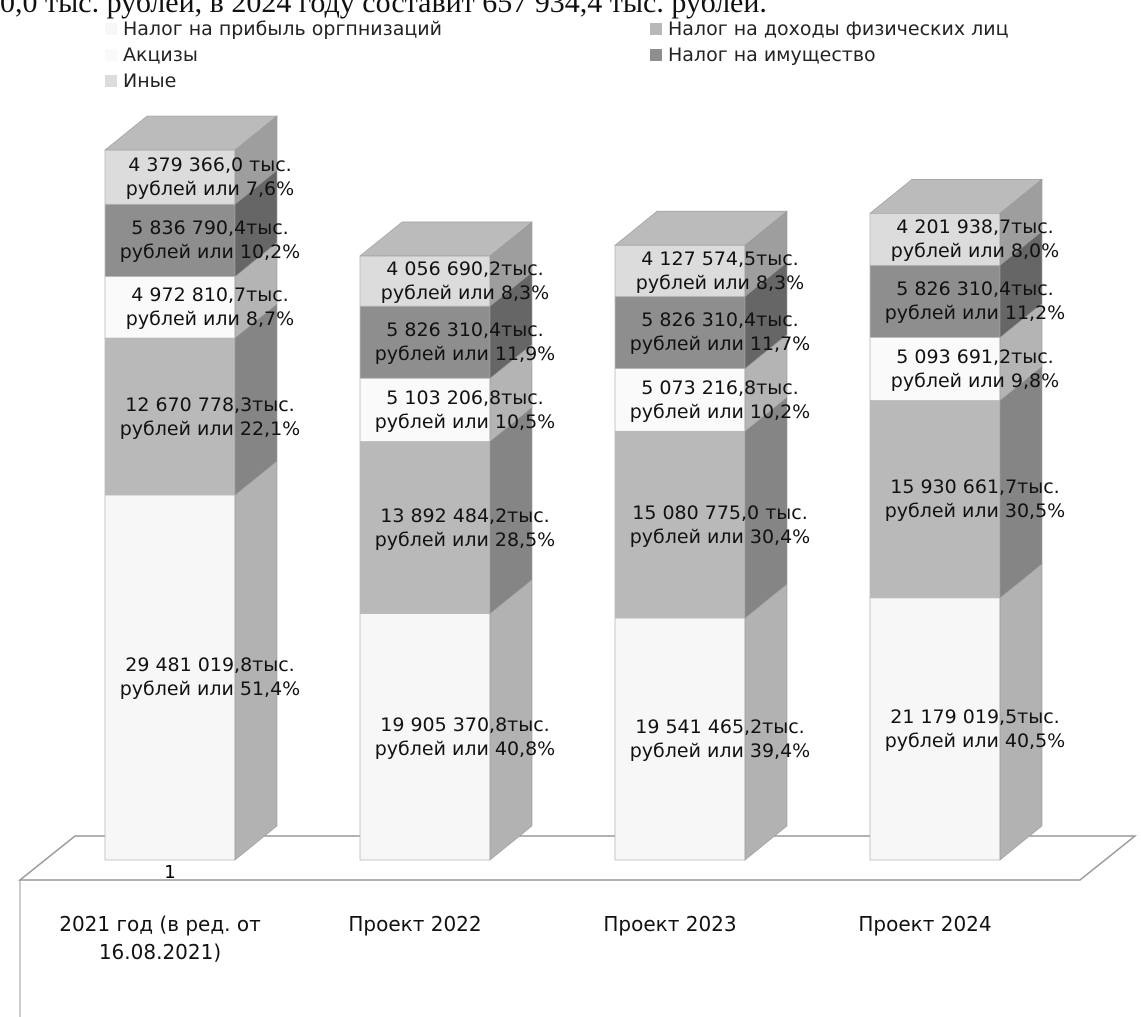  What do you see at coordinates (465, 527) in the screenshot?
I see `data-label: 13 892 484,2тыс. рублей или 28,5%` at bounding box center [465, 527].